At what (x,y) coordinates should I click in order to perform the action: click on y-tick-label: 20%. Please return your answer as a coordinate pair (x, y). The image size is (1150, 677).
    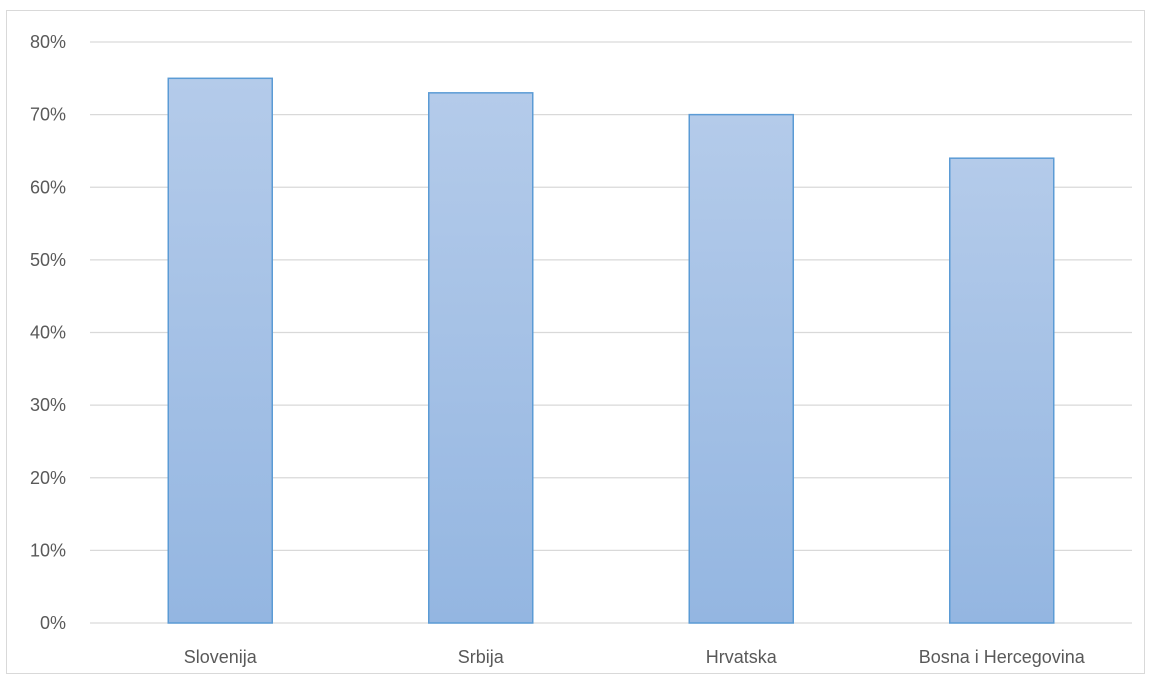
    Looking at the image, I should click on (48, 478).